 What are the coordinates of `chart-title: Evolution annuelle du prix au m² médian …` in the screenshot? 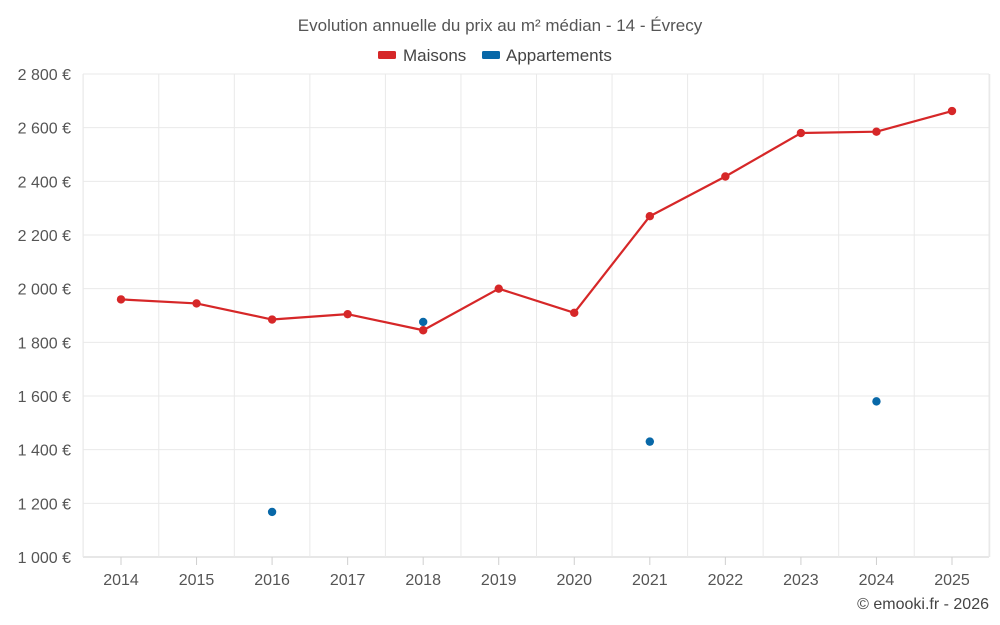 It's located at (500, 25).